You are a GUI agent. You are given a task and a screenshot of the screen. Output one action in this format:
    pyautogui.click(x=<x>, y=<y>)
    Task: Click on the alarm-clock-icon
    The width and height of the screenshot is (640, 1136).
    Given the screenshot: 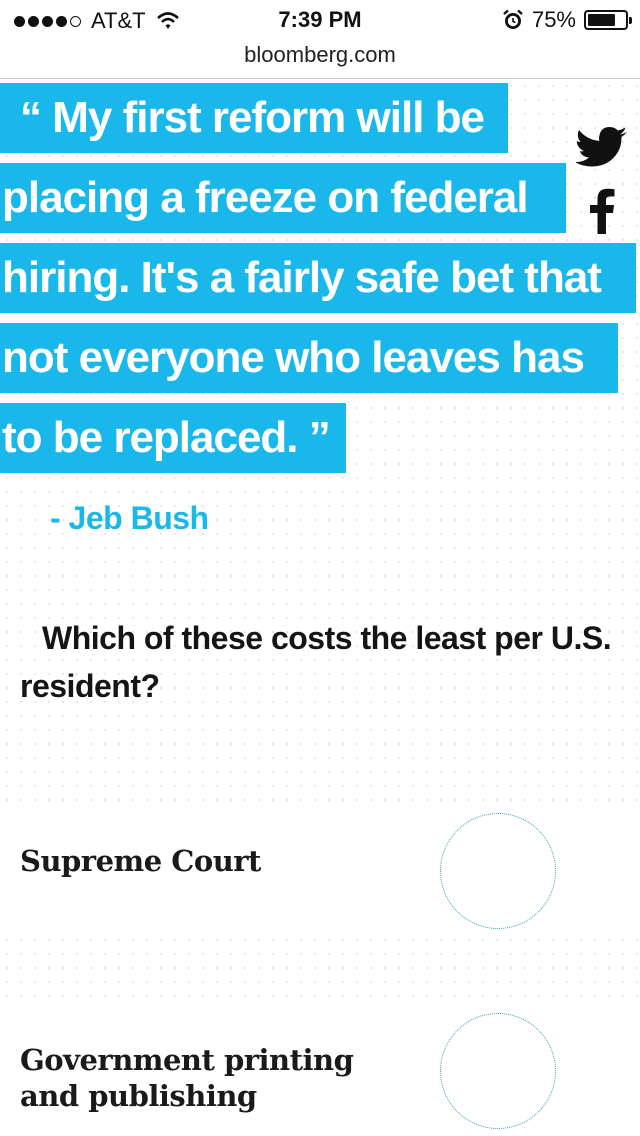 What is the action you would take?
    pyautogui.click(x=513, y=19)
    